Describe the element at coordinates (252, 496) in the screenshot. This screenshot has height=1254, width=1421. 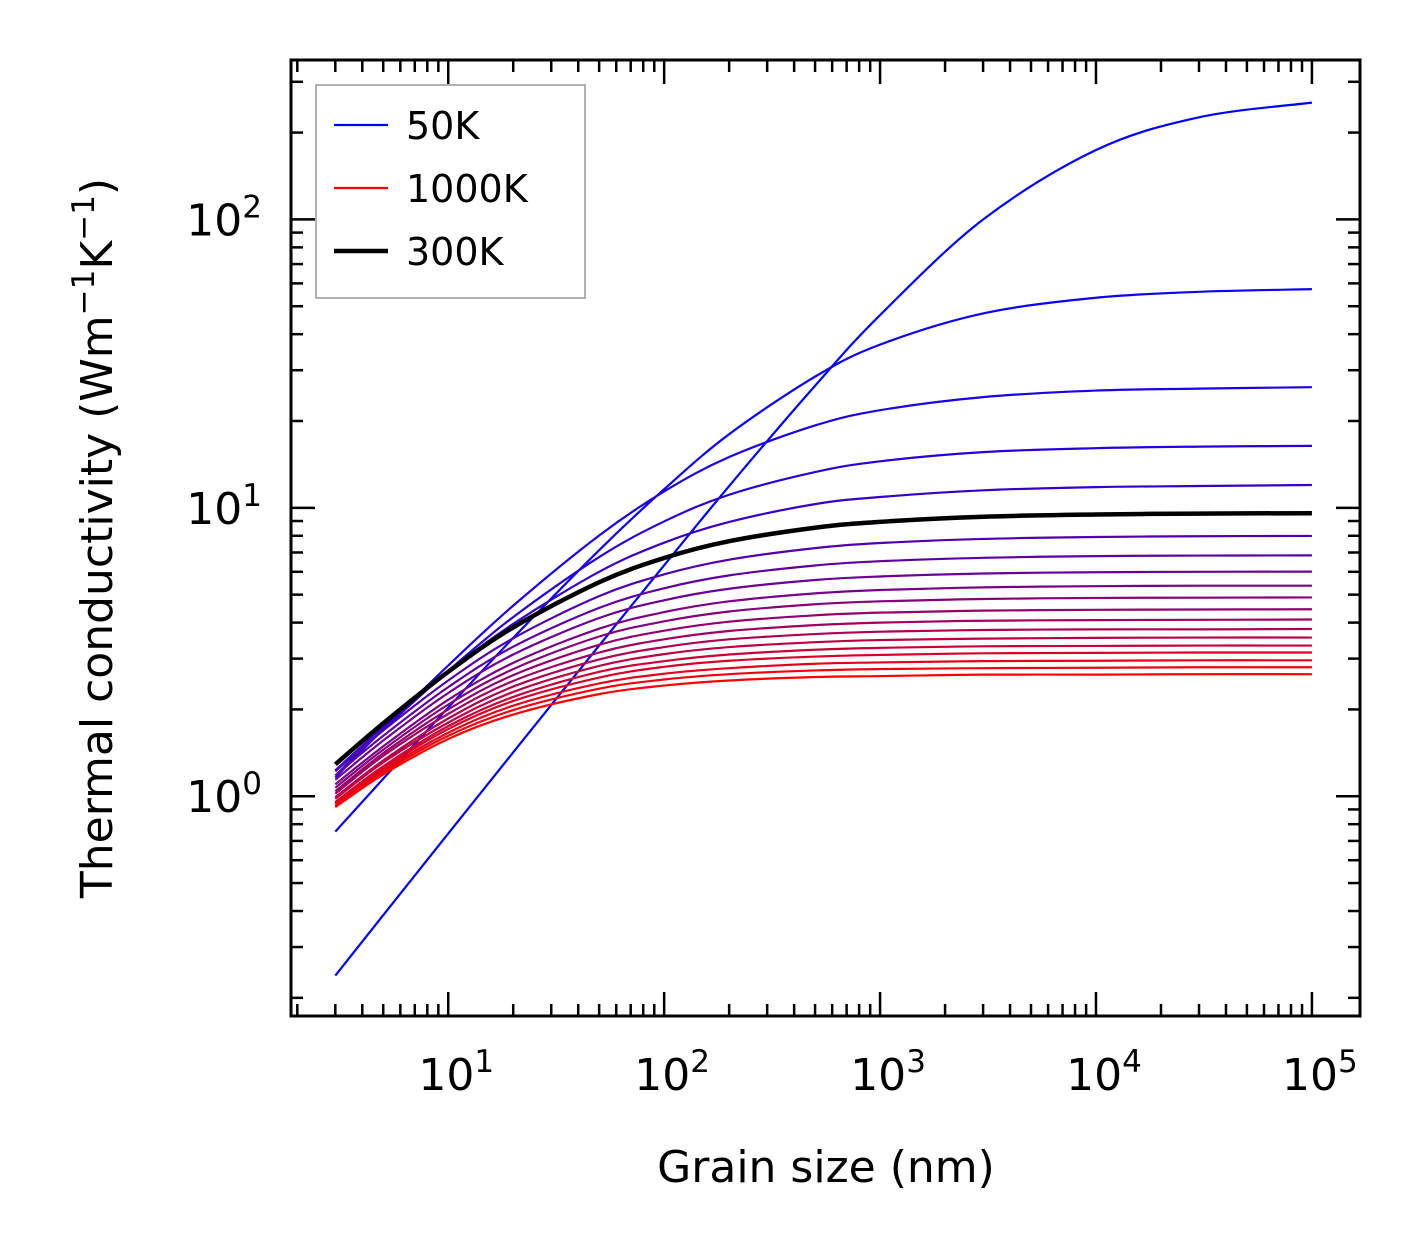
I see `y-tick-label-exponent: 1` at that location.